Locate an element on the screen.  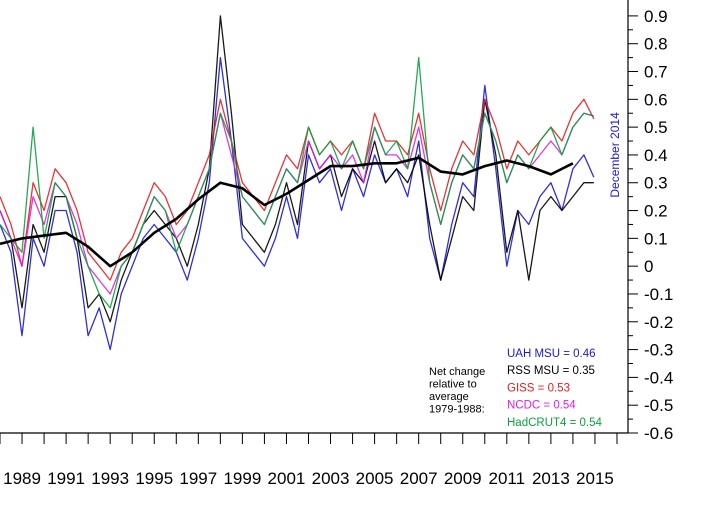
x-tick-label: 1991 is located at coordinates (66, 478).